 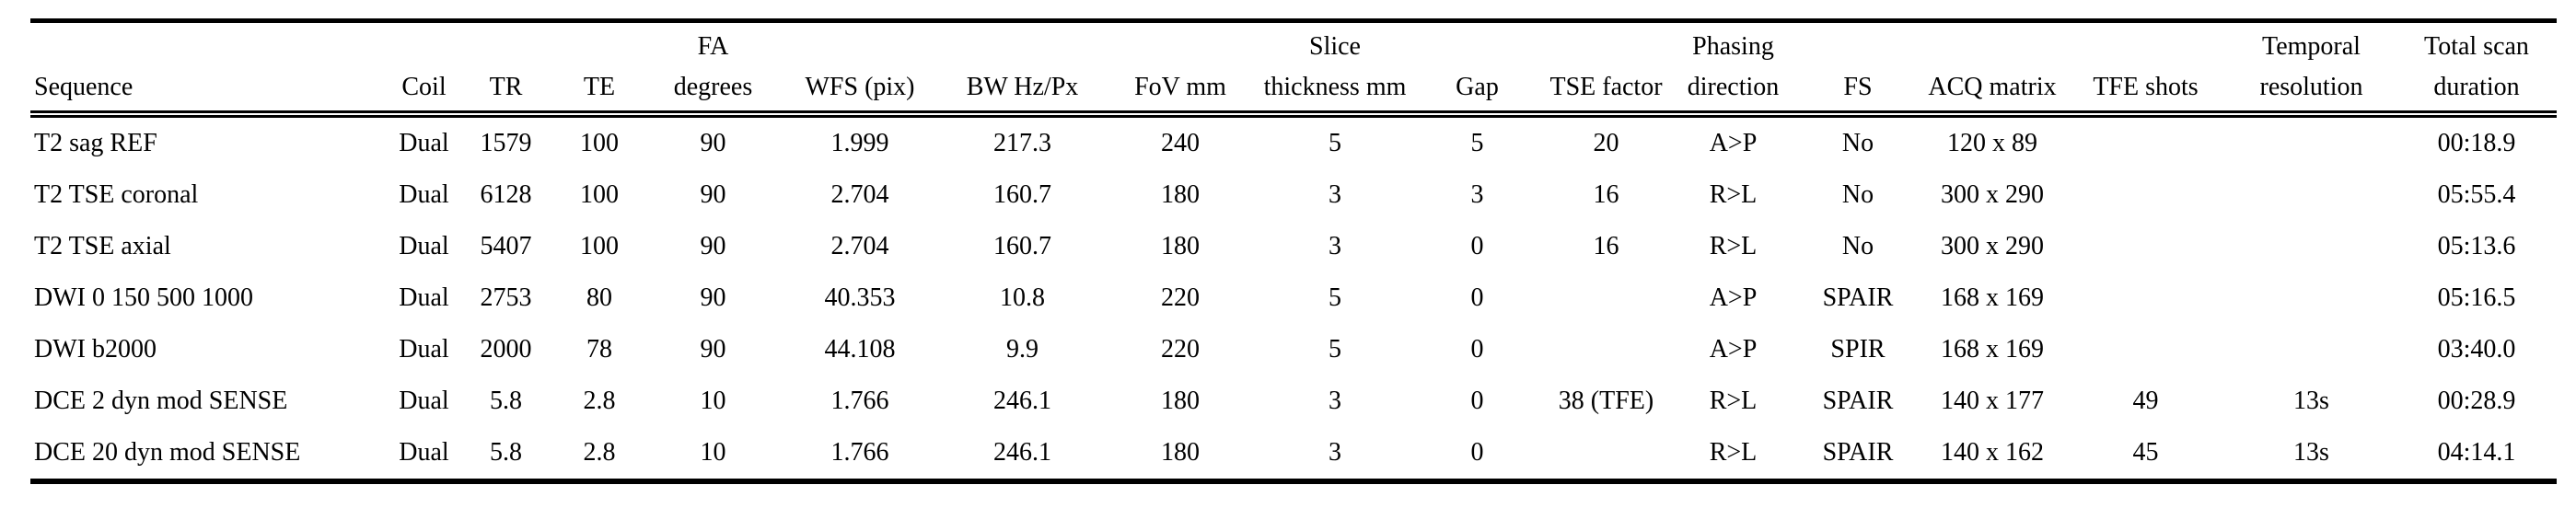 I want to click on column-header-phasing-direction: Phasing direction, so click(x=1733, y=69).